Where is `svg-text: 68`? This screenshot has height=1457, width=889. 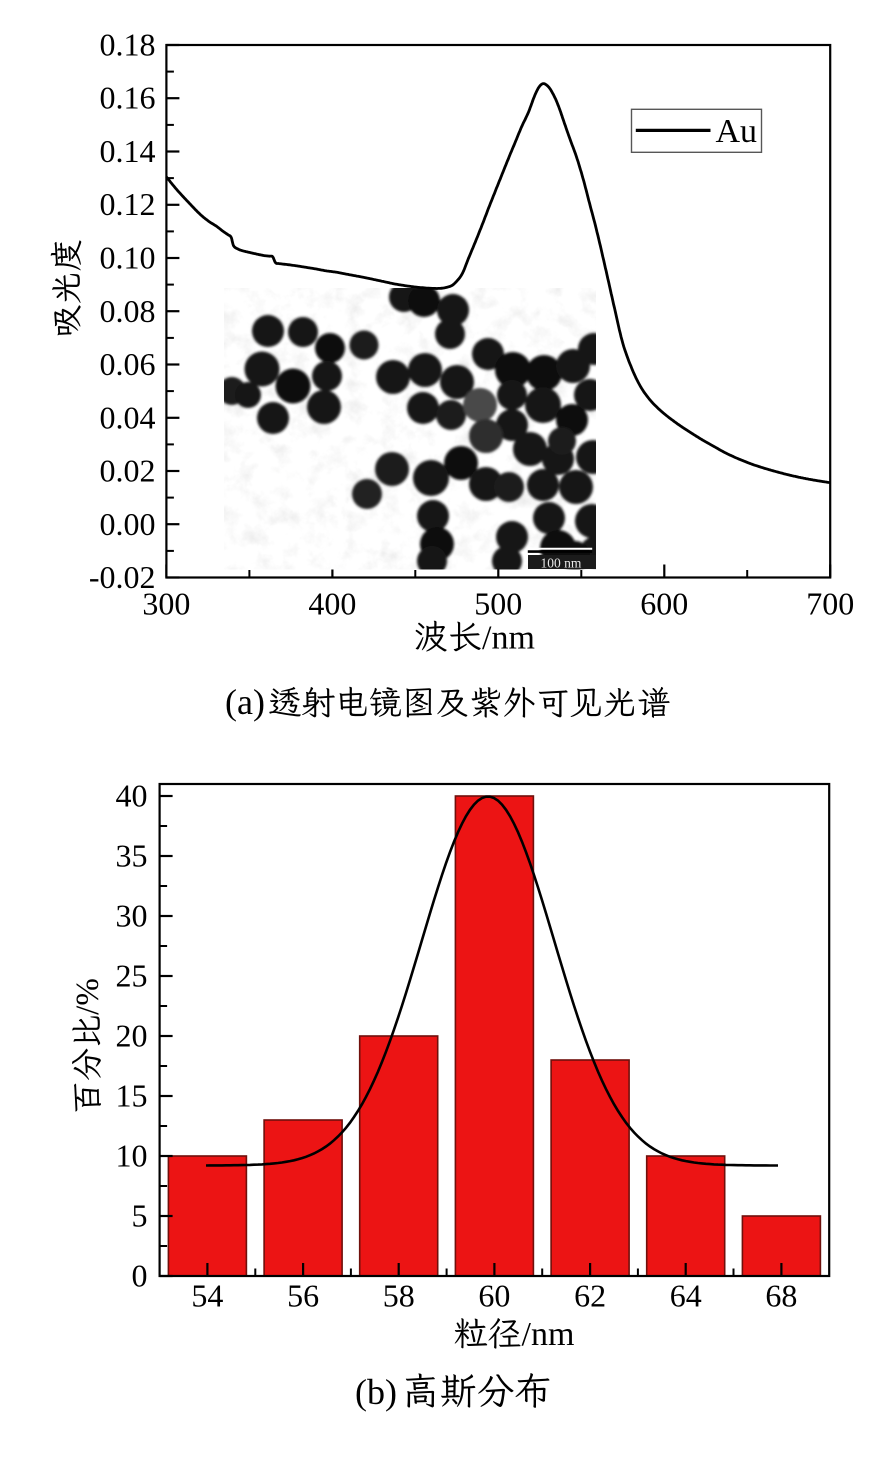
svg-text: 68 is located at coordinates (781, 1296).